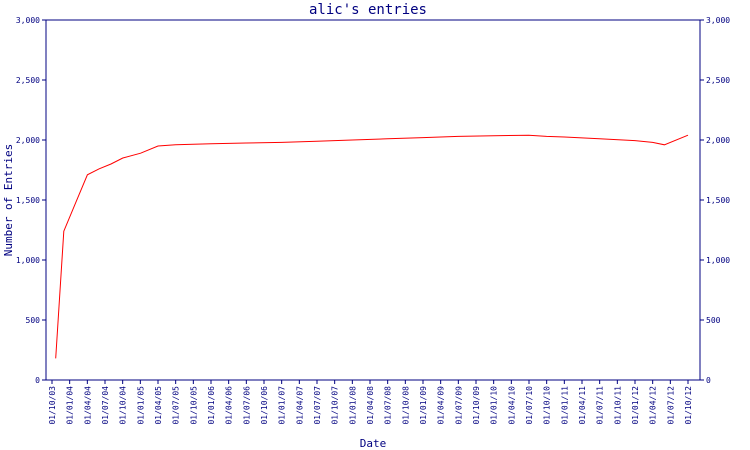 This screenshot has width=750, height=450. Describe the element at coordinates (211, 405) in the screenshot. I see `x-tick-label: 01/01/06` at that location.